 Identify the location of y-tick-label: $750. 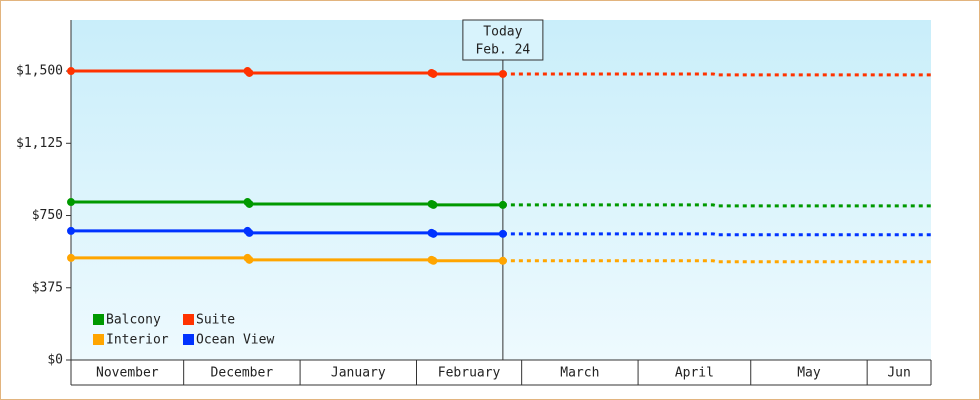
(47, 215).